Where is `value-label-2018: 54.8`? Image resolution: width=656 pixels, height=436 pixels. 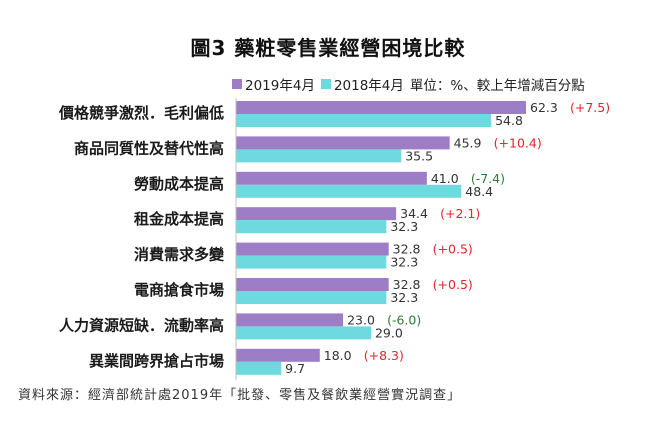
value-label-2018: 54.8 is located at coordinates (509, 120).